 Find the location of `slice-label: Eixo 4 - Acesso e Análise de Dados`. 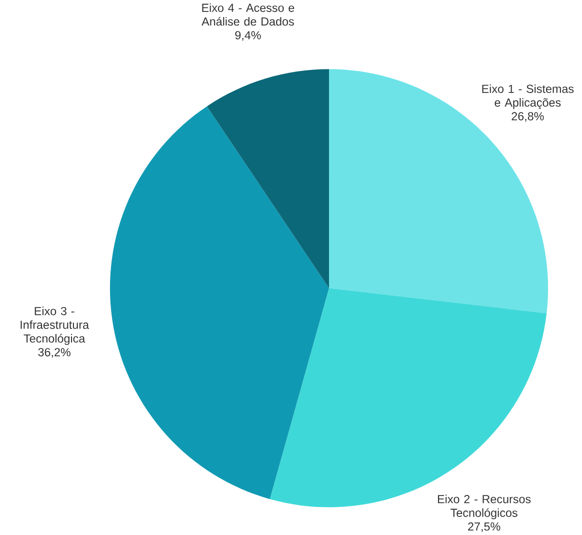

slice-label: Eixo 4 - Acesso e Análise de Dados is located at coordinates (248, 14).